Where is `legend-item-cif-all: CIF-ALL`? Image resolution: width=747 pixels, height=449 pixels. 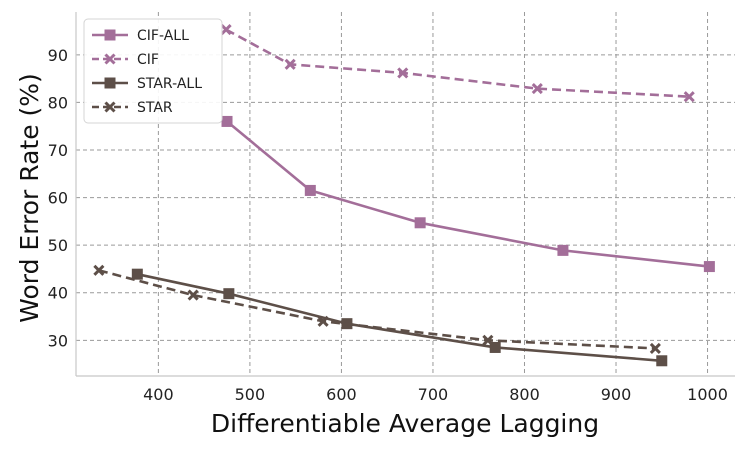 legend-item-cif-all: CIF-ALL is located at coordinates (140, 36).